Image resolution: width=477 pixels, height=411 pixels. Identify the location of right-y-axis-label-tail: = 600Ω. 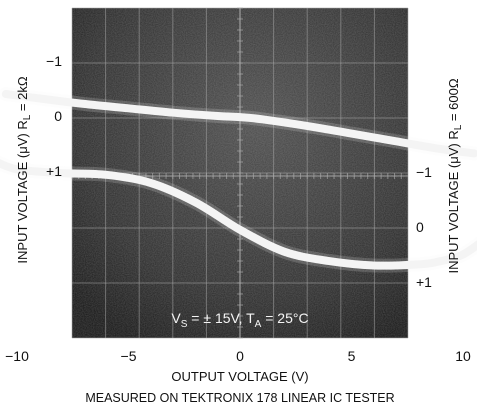
(453, 101).